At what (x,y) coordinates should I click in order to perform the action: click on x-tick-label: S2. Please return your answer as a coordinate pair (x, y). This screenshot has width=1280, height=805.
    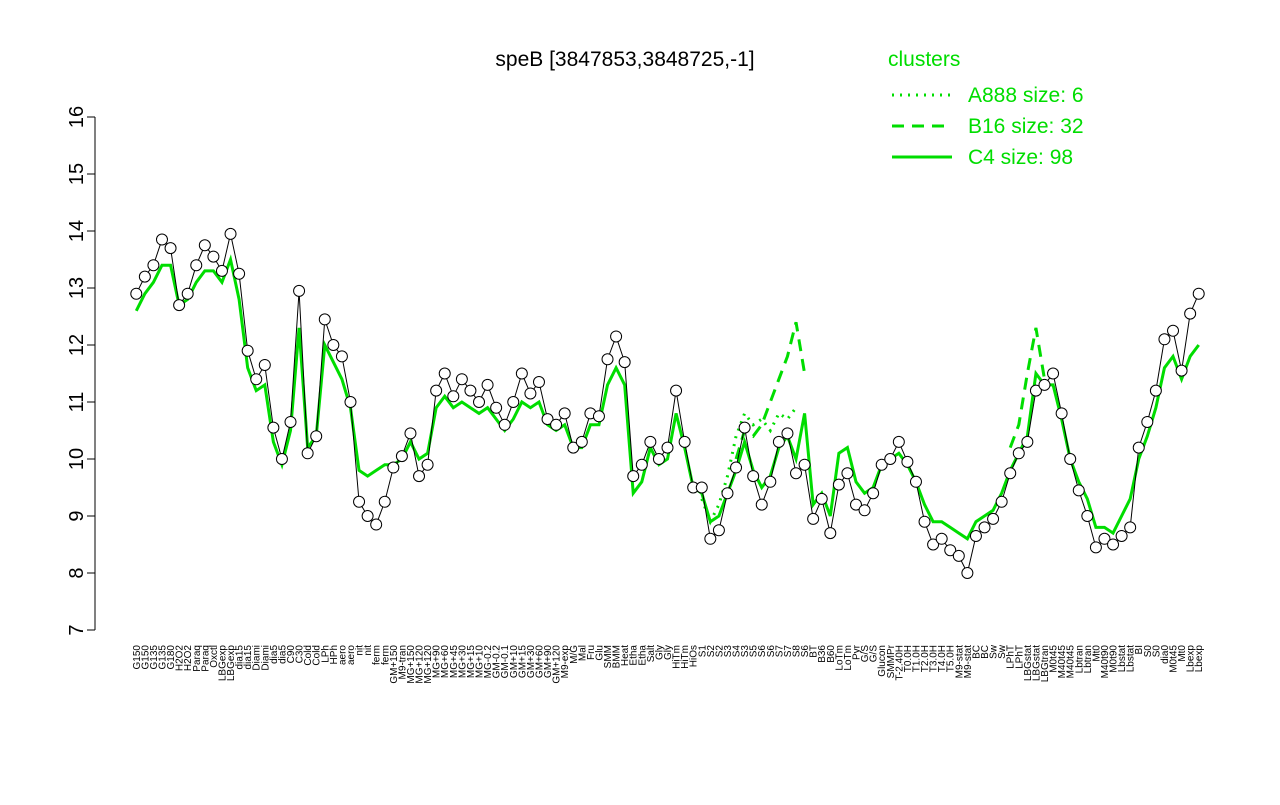
    Looking at the image, I should click on (711, 651).